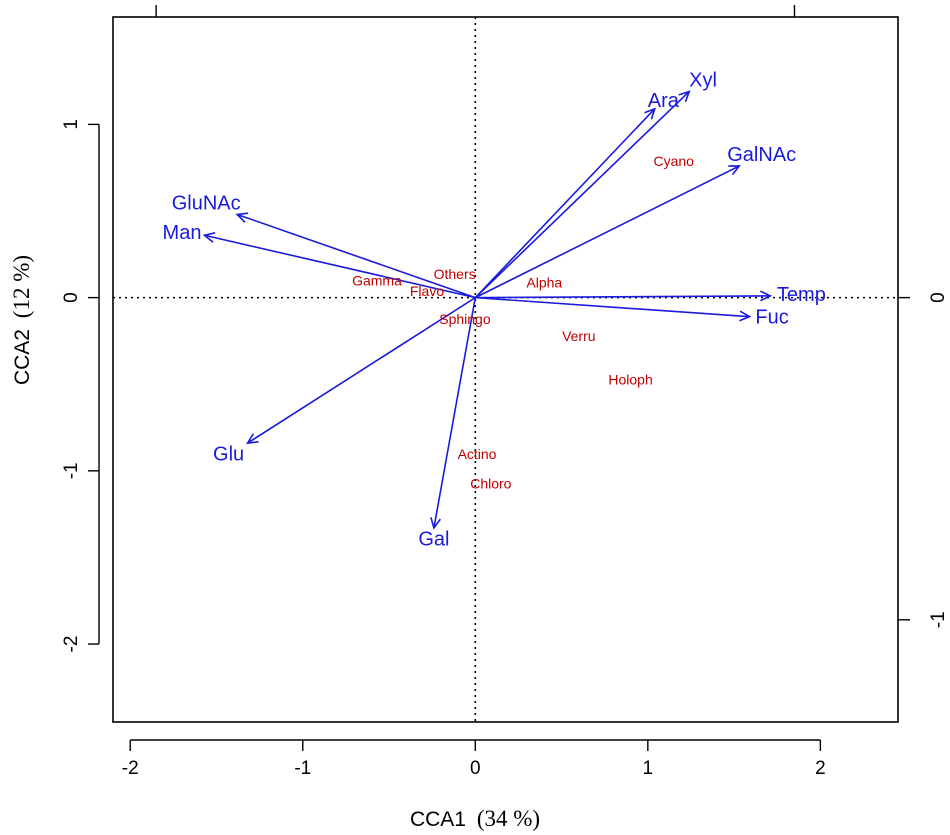  I want to click on x-tick-label: -1, so click(302, 768).